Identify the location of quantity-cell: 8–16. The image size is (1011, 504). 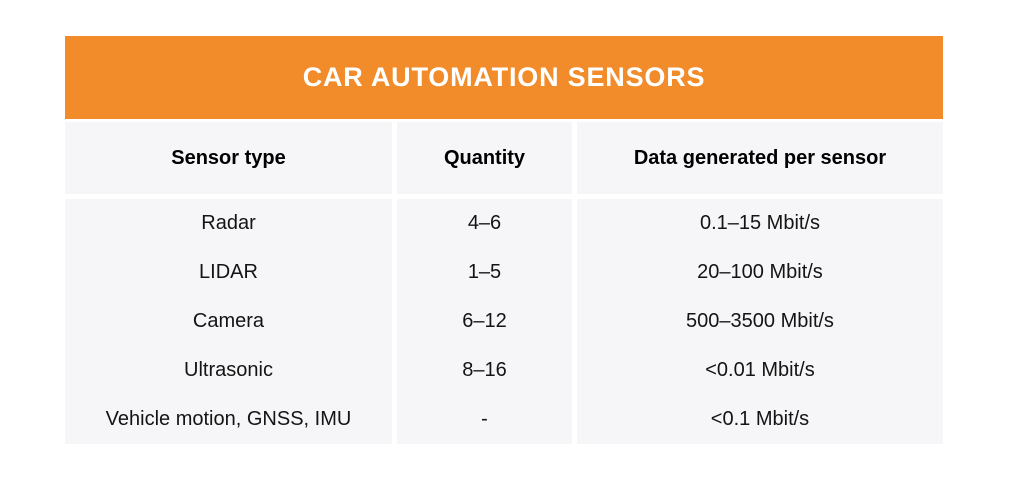
(484, 370).